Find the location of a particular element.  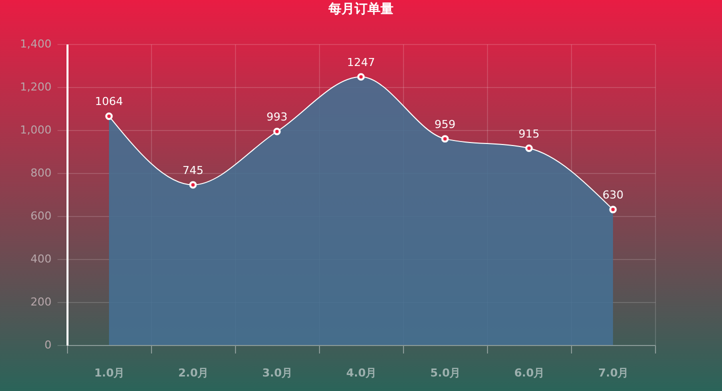

y-tick-label: 600 is located at coordinates (41, 216).